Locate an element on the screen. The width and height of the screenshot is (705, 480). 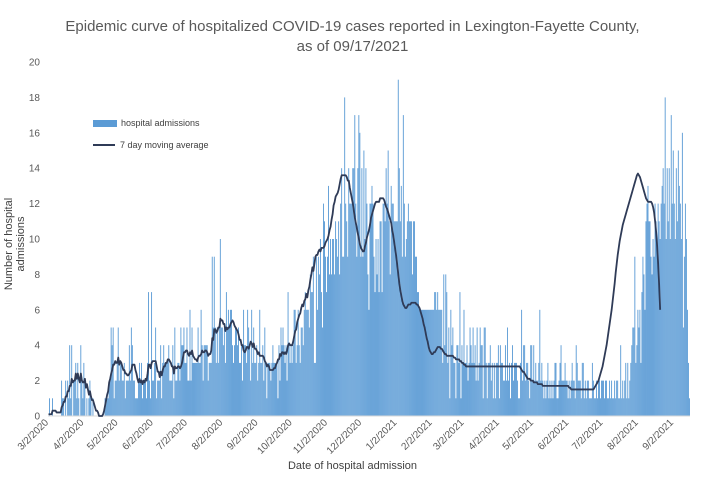
legend-line-label: 7 day moving average is located at coordinates (164, 145).